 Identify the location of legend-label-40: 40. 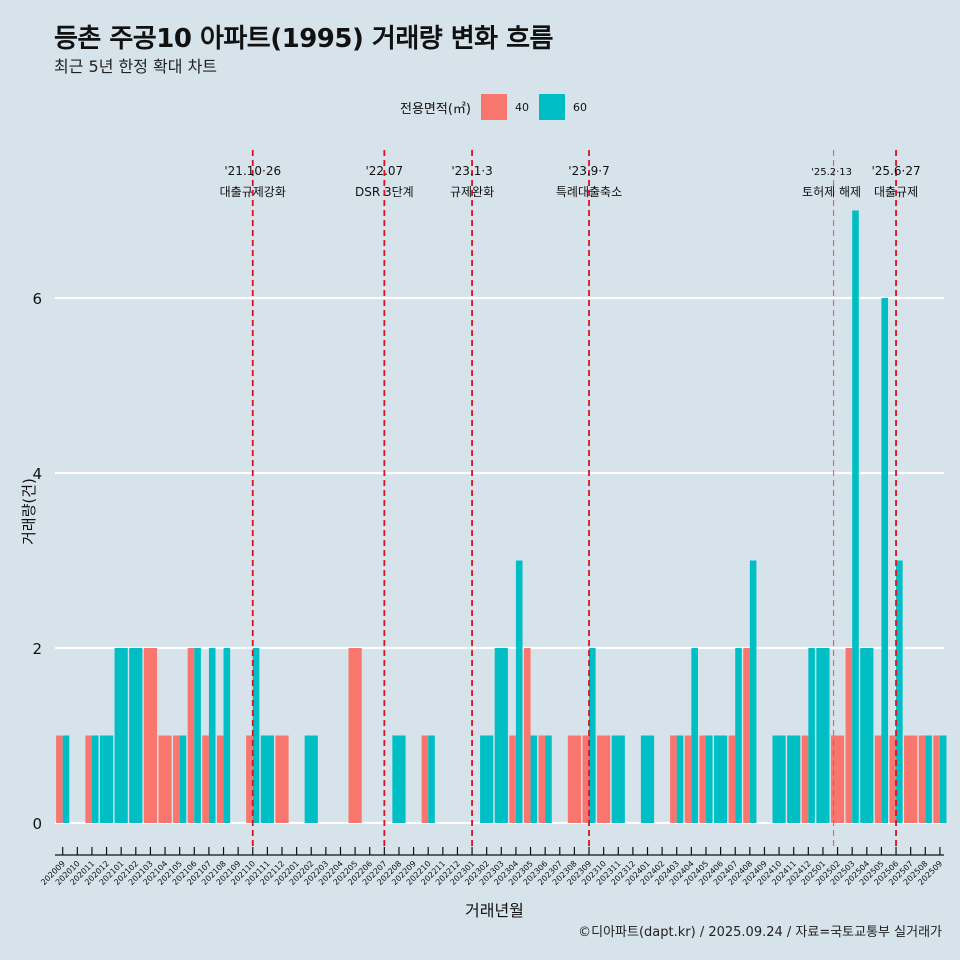
(521, 107).